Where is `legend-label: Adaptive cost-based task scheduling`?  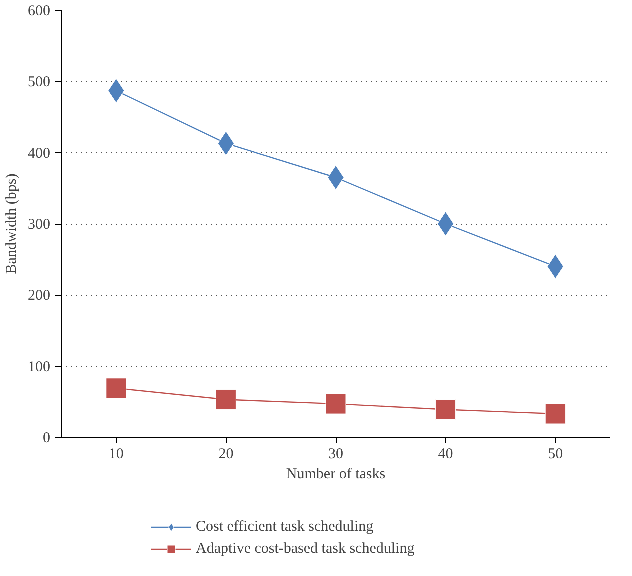
legend-label: Adaptive cost-based task scheduling is located at coordinates (305, 549).